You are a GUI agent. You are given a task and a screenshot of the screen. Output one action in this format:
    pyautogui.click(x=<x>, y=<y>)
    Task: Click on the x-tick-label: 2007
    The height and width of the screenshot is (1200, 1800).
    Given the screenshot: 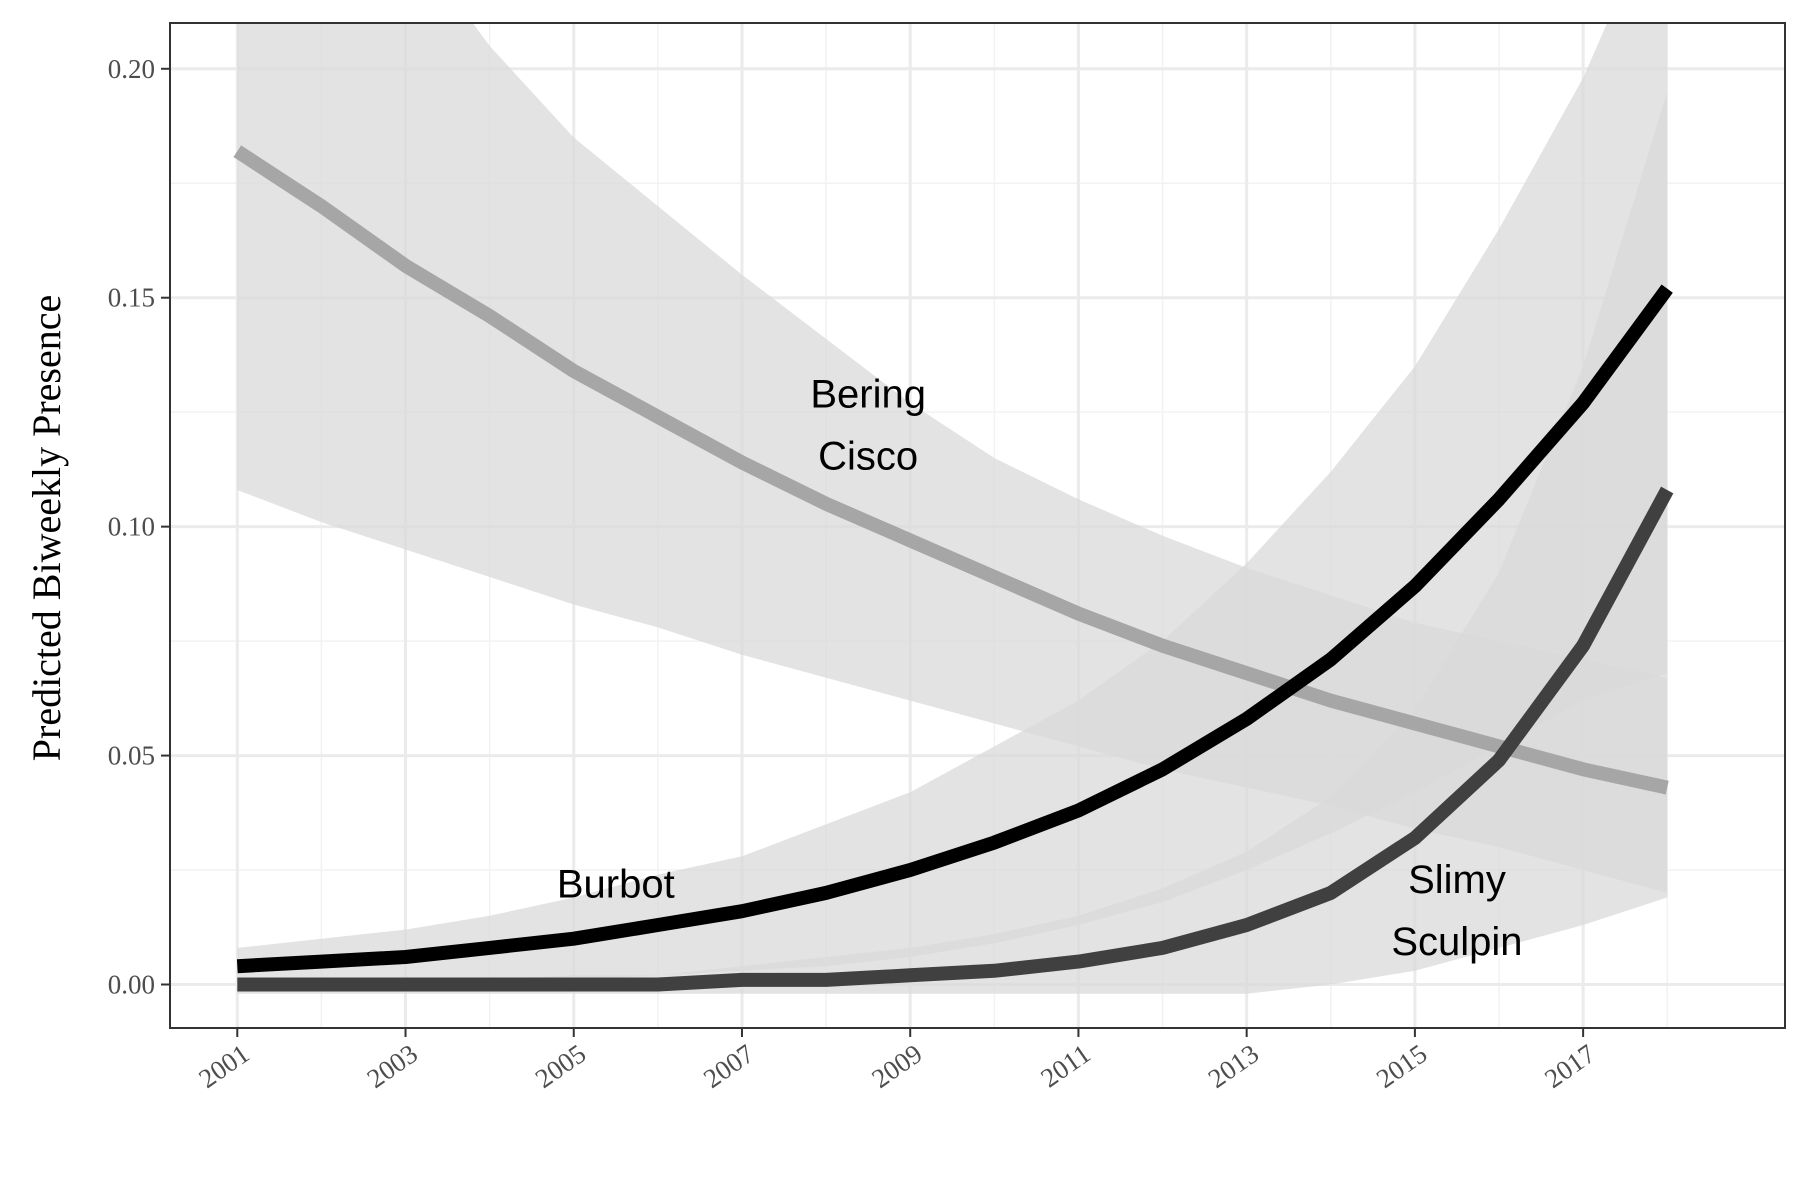 What is the action you would take?
    pyautogui.click(x=728, y=1066)
    